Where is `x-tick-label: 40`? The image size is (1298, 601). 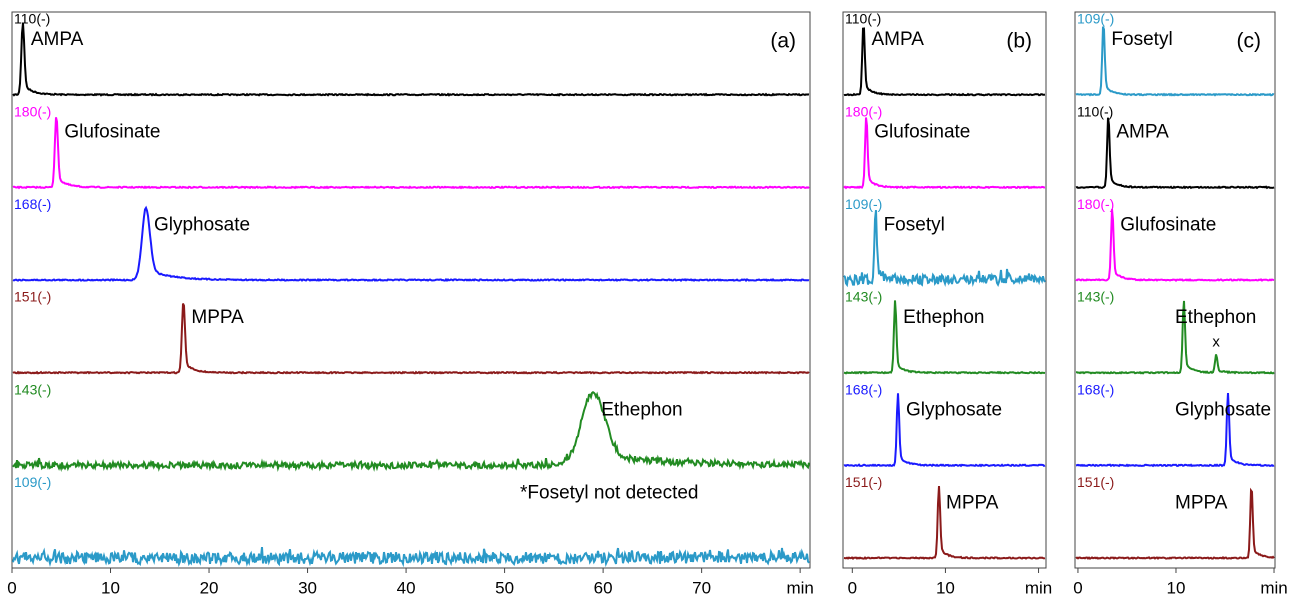
x-tick-label: 40 is located at coordinates (406, 587).